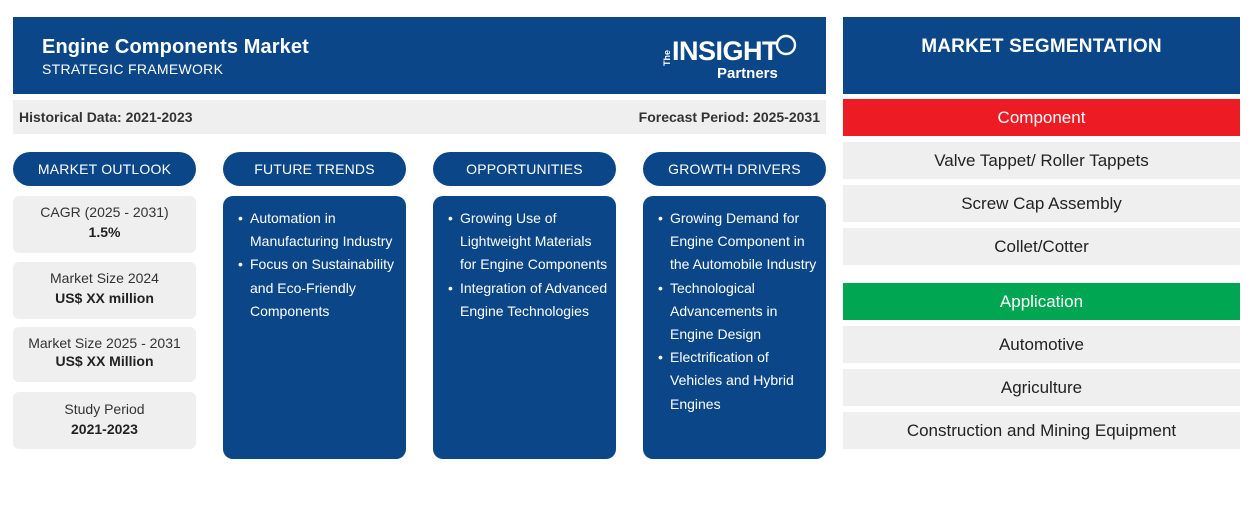 The width and height of the screenshot is (1254, 530). Describe the element at coordinates (524, 169) in the screenshot. I see `opportunities-pill: OPPORTUNITIES` at that location.